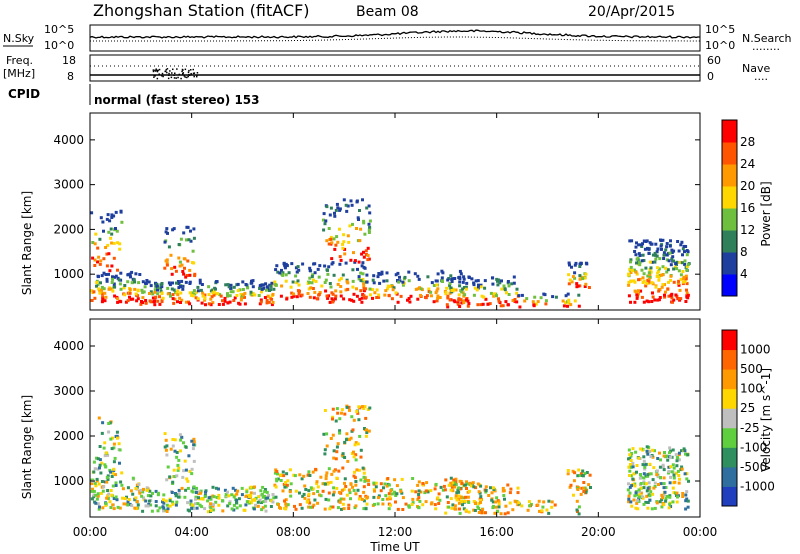 Image resolution: width=800 pixels, height=554 pixels. I want to click on x-tick-label: 00:00, so click(90, 532).